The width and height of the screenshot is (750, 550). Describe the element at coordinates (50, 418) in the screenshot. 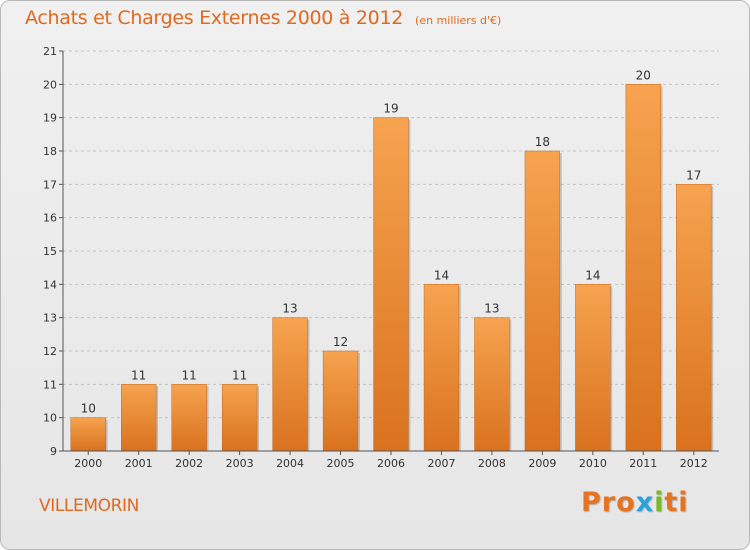

I see `y-tick-label: 10` at that location.